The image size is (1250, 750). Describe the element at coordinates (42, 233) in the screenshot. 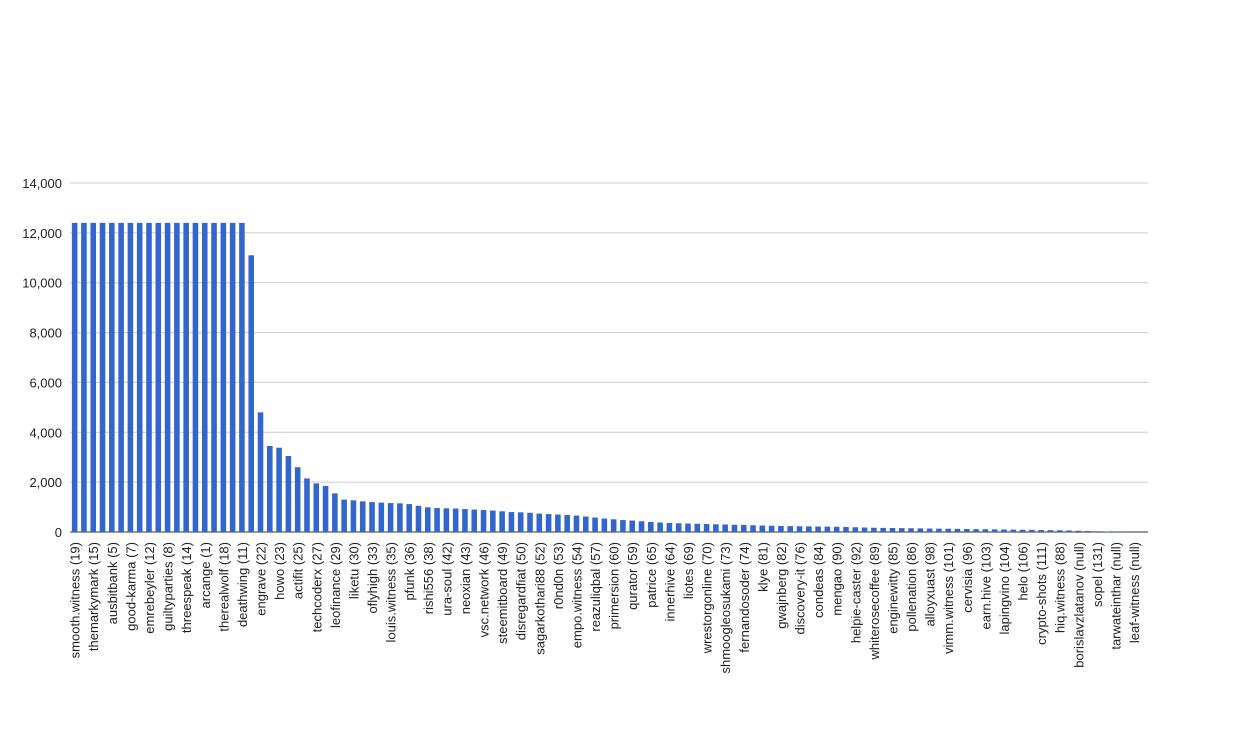

I see `y-tick-label: 12,000` at that location.